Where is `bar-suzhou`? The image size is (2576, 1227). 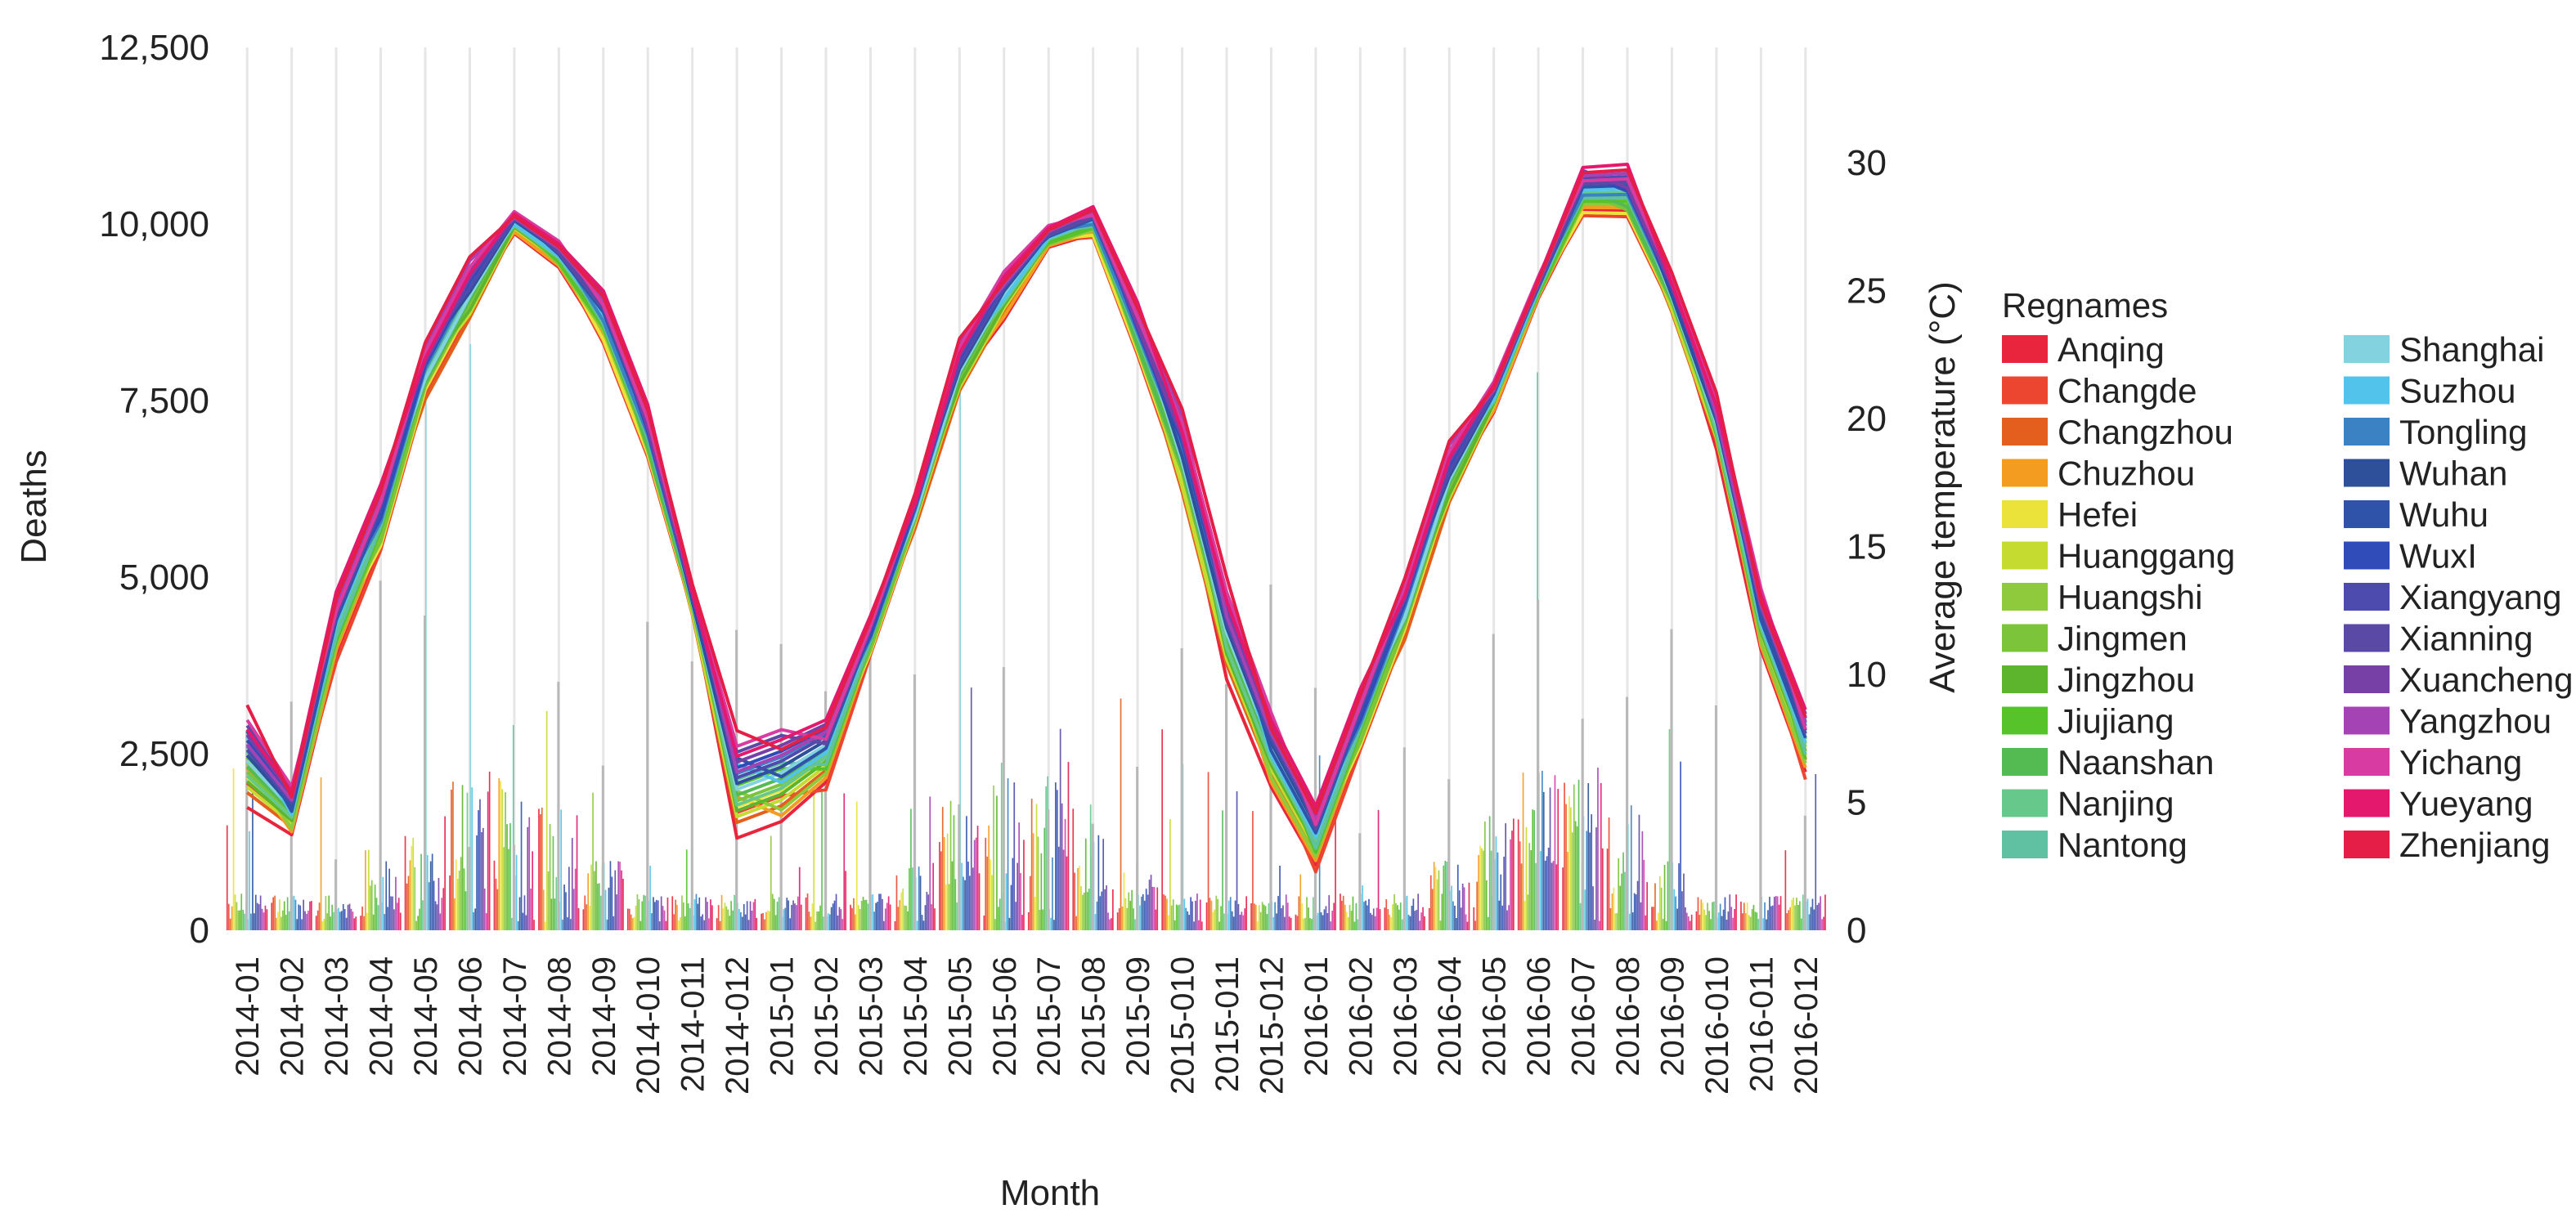 bar-suzhou is located at coordinates (1630, 922).